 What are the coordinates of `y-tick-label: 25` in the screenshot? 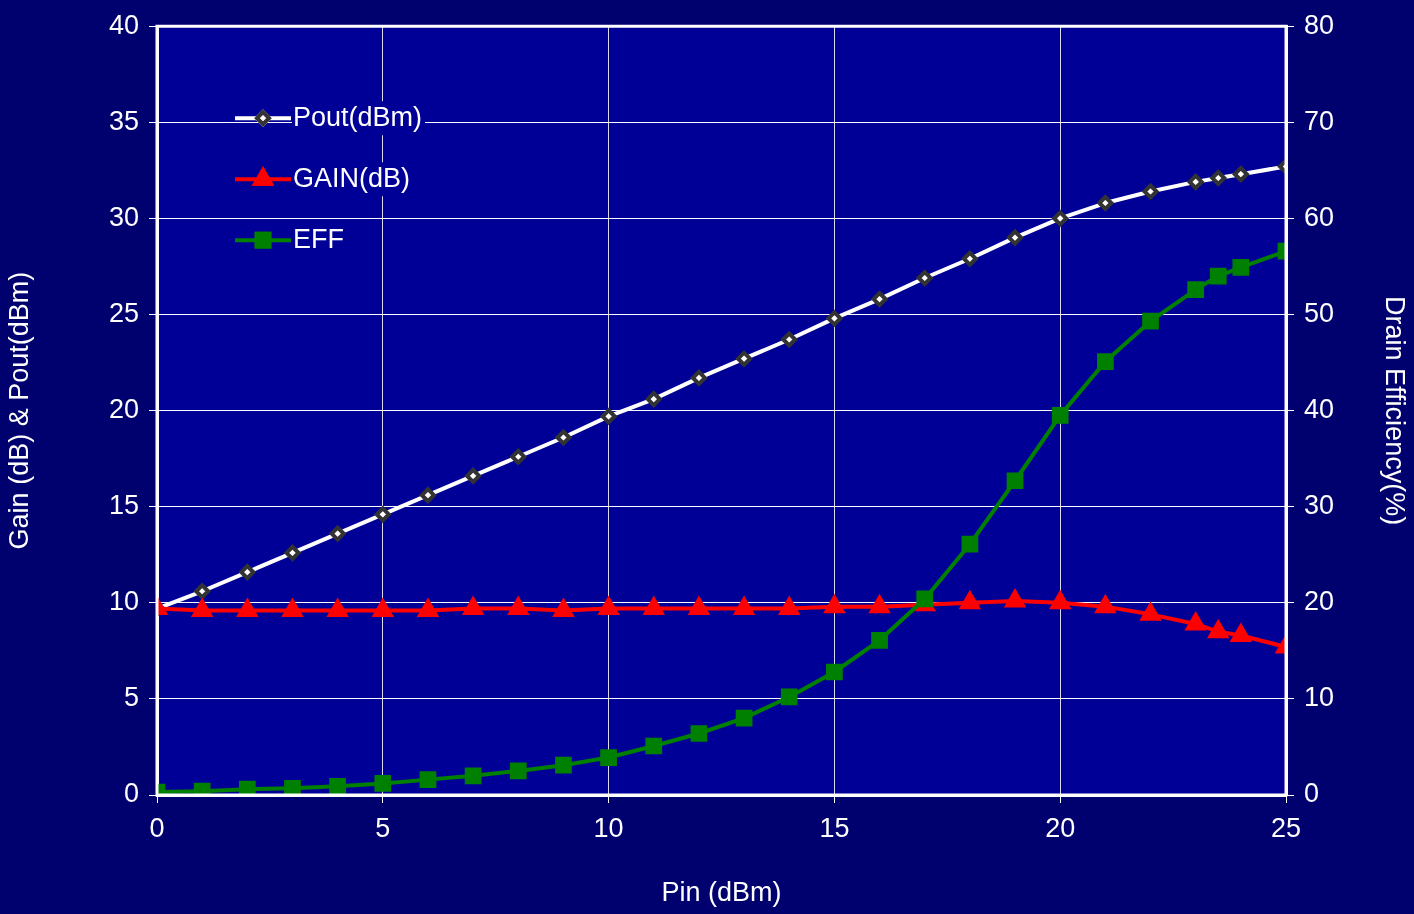 It's located at (123, 312).